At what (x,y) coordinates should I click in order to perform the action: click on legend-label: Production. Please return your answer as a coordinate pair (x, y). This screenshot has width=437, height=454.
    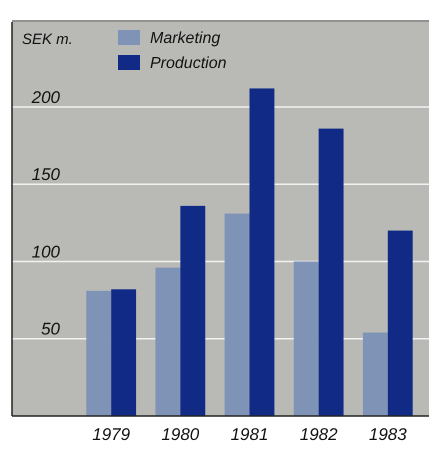
    Looking at the image, I should click on (188, 63).